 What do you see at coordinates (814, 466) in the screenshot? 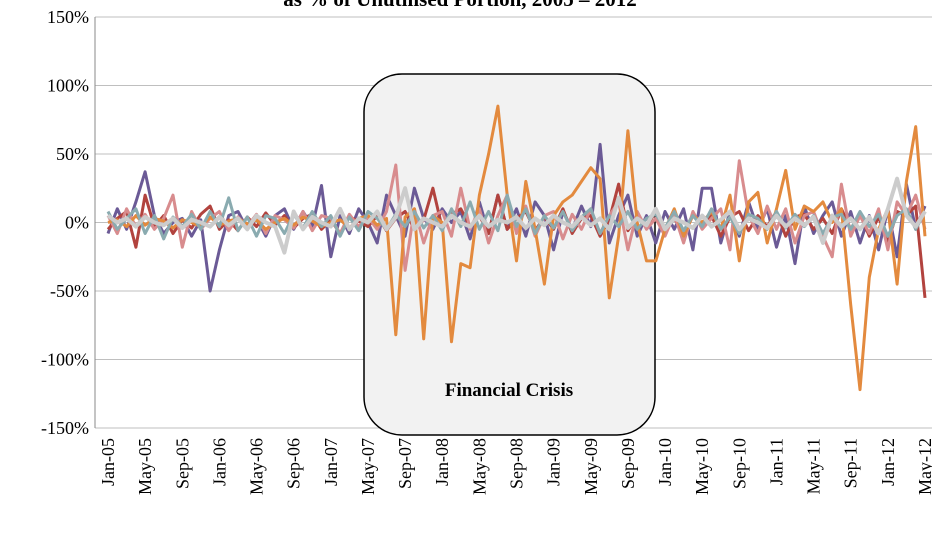
I see `x-tick-label: May-11` at bounding box center [814, 466].